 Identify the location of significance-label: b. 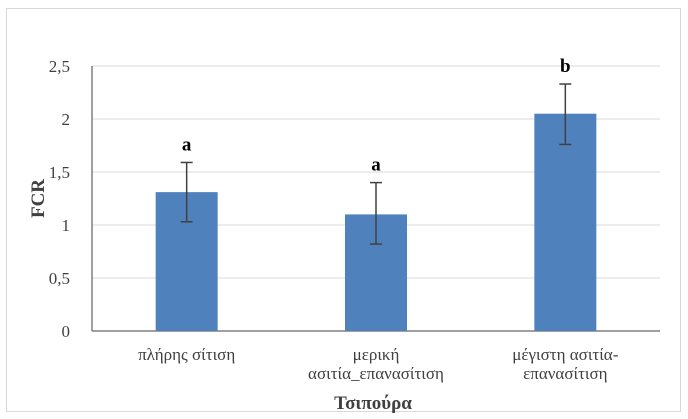
(565, 66).